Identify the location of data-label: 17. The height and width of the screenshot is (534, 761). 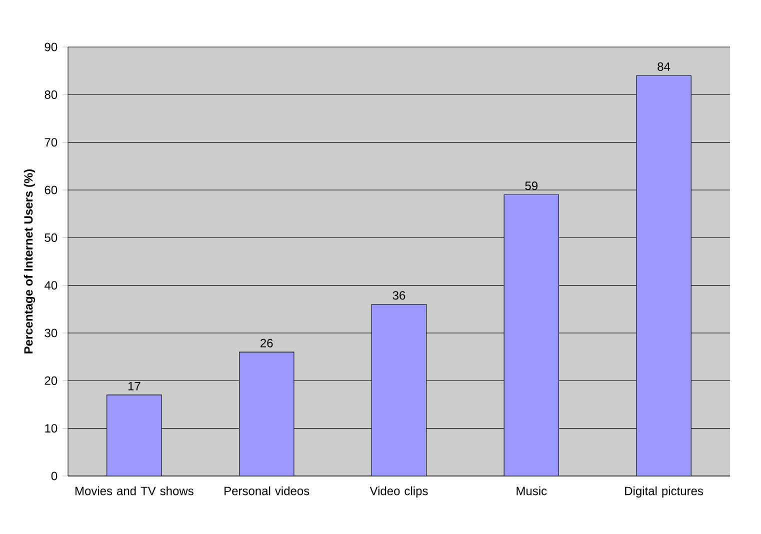
(134, 386).